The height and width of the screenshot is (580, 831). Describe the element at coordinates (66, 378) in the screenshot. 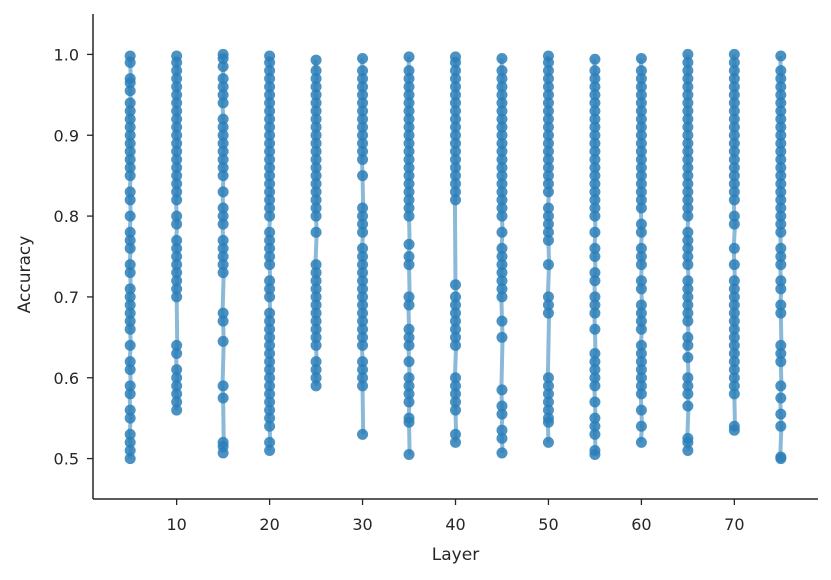

I see `y-tick-label: 0.6` at that location.